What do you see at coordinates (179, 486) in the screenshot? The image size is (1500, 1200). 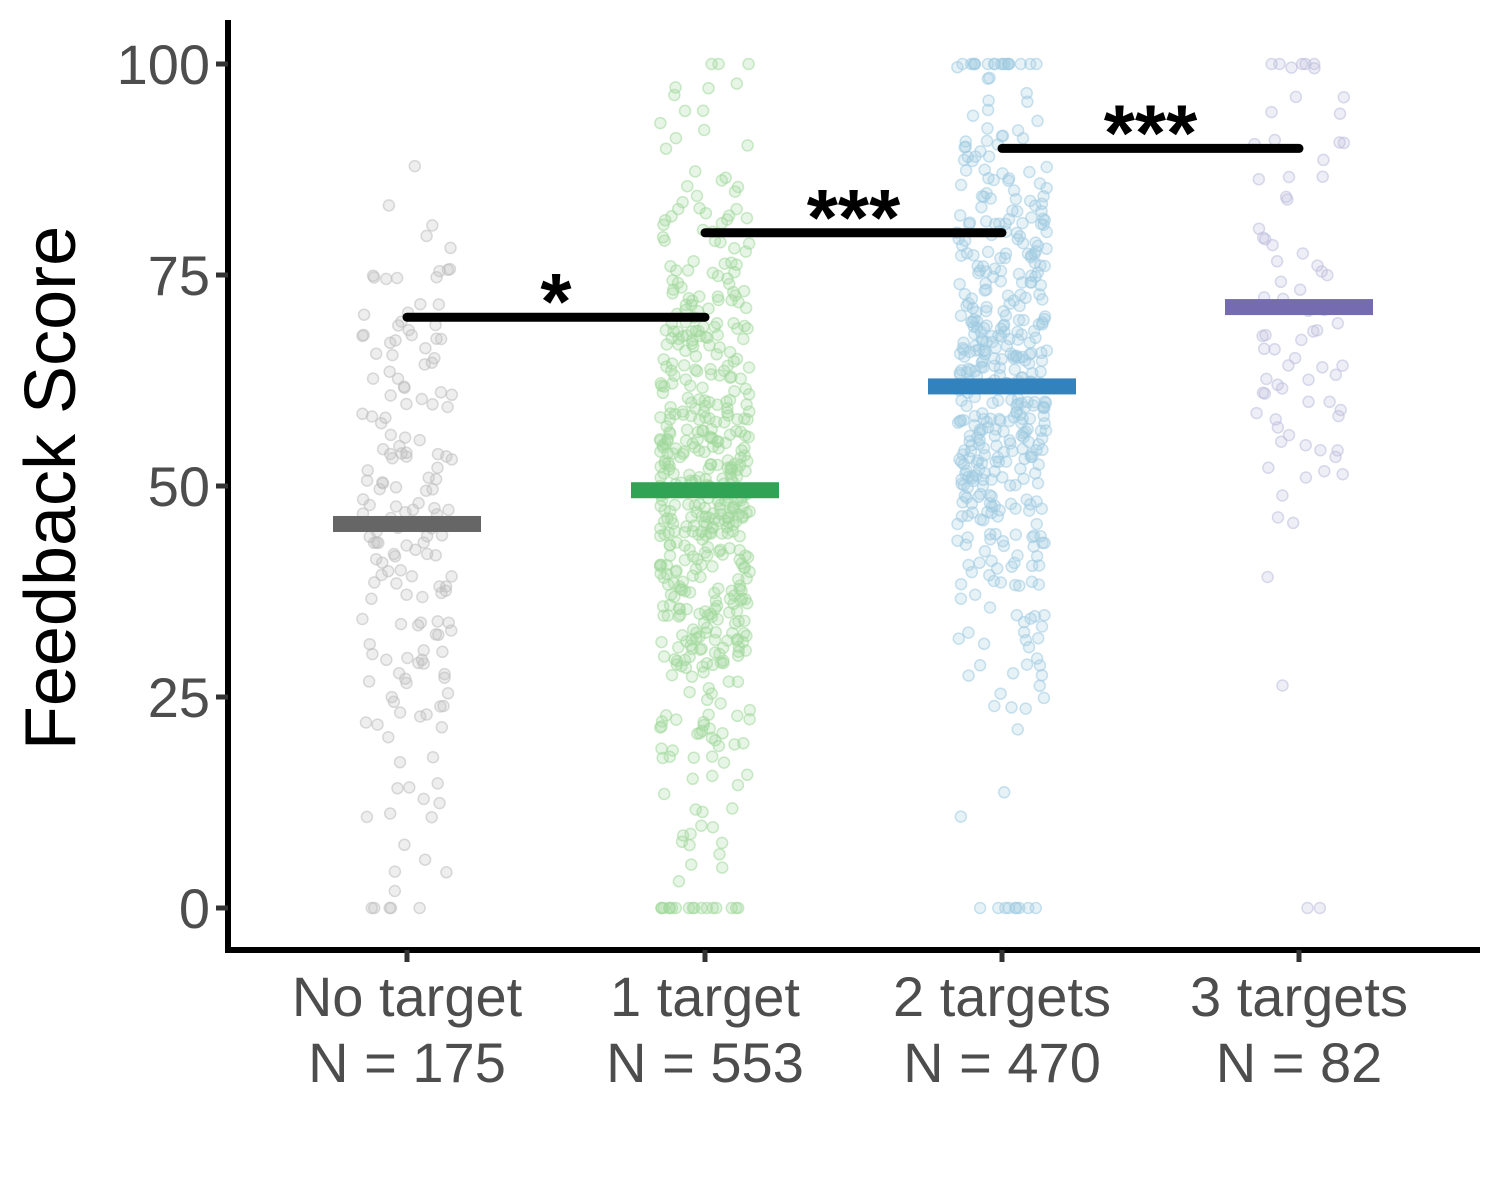 I see `y-tick-label-2: 50` at bounding box center [179, 486].